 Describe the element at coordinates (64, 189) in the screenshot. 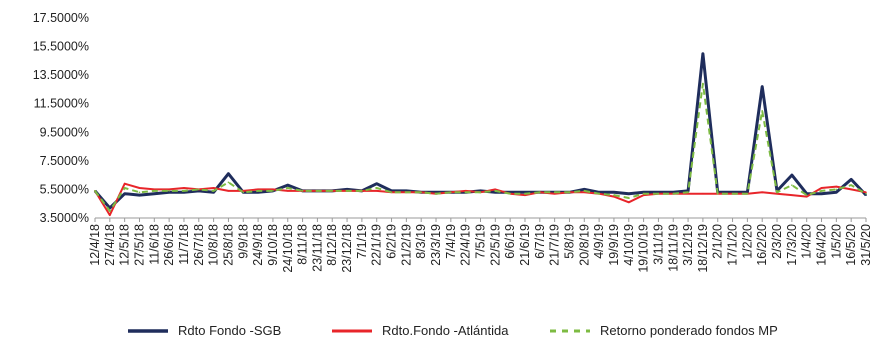

I see `y-tick-label: 5.5000%` at that location.